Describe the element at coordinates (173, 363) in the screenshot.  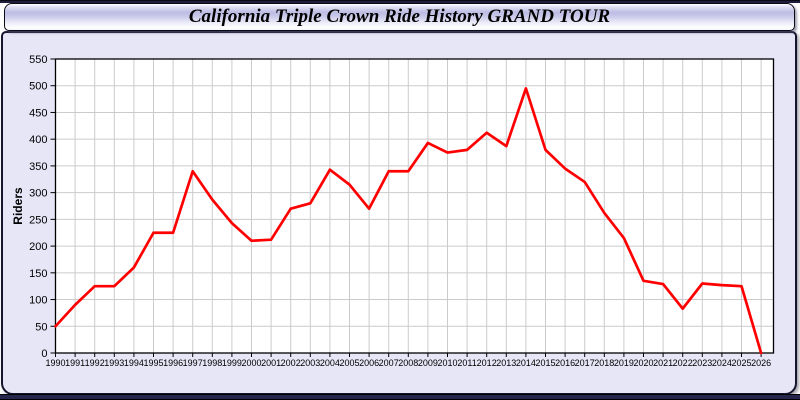
I see `x-tick-label: 1996` at that location.